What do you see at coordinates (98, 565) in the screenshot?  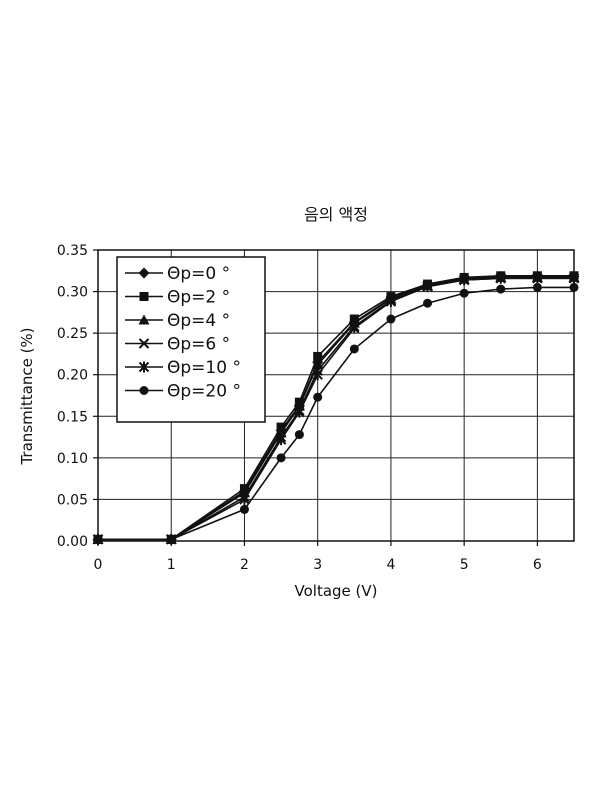 I see `x-tick-label: 0` at bounding box center [98, 565].